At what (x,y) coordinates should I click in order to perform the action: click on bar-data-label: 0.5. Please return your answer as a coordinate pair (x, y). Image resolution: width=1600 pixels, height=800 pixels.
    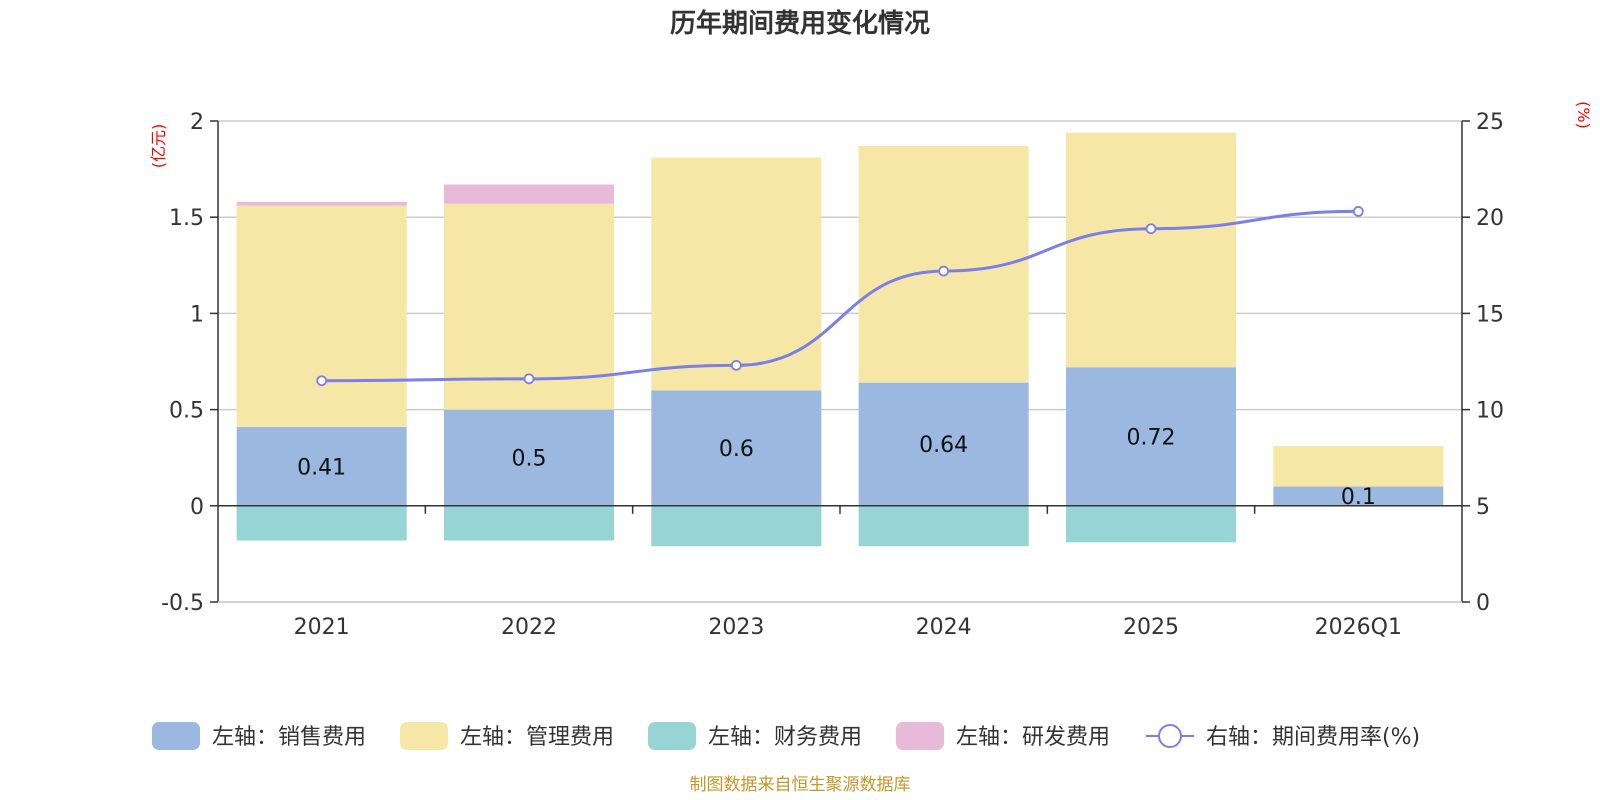
    Looking at the image, I should click on (529, 459).